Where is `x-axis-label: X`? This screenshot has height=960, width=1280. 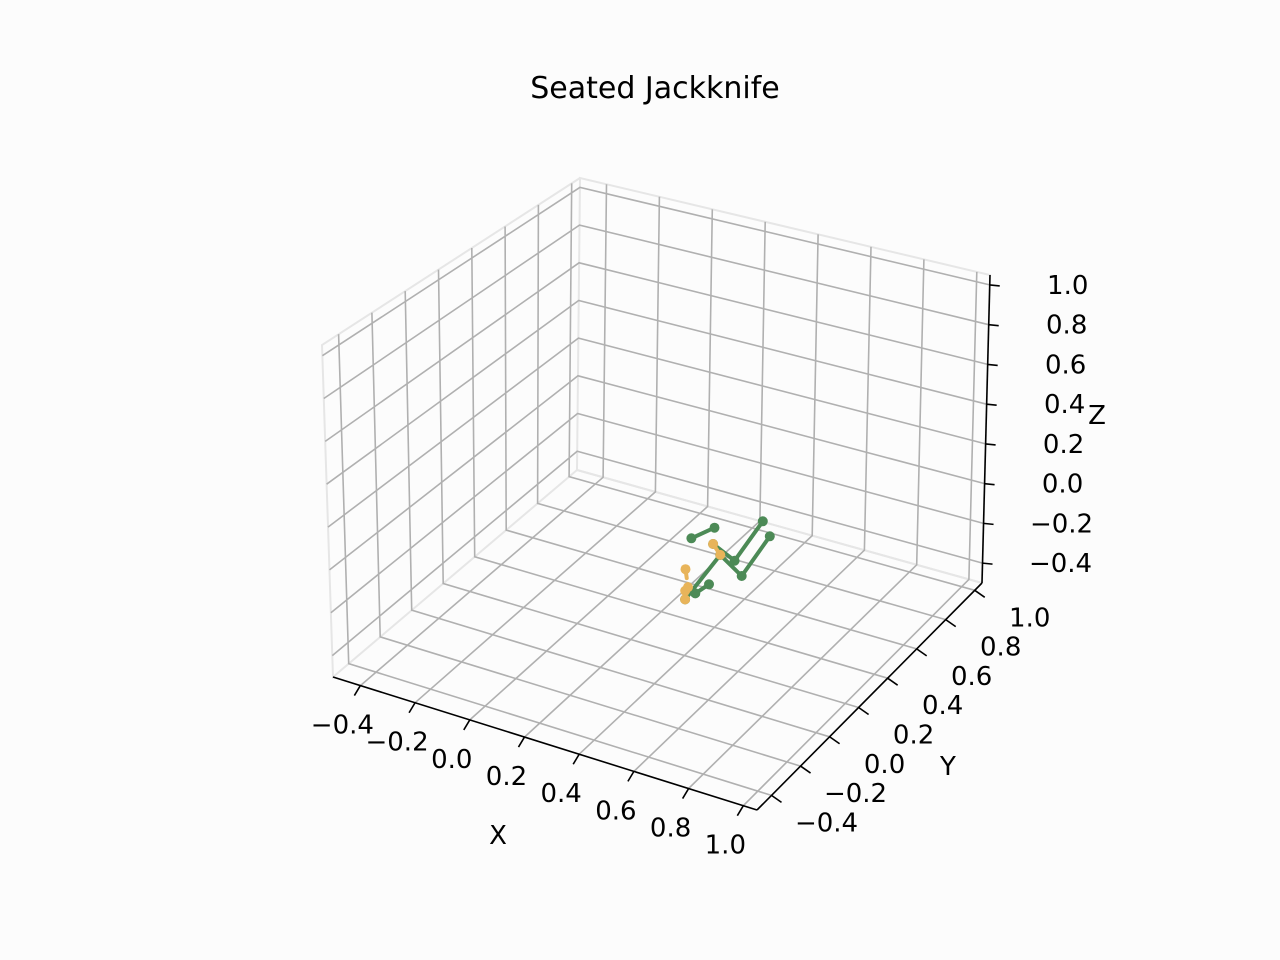
x-axis-label: X is located at coordinates (498, 836).